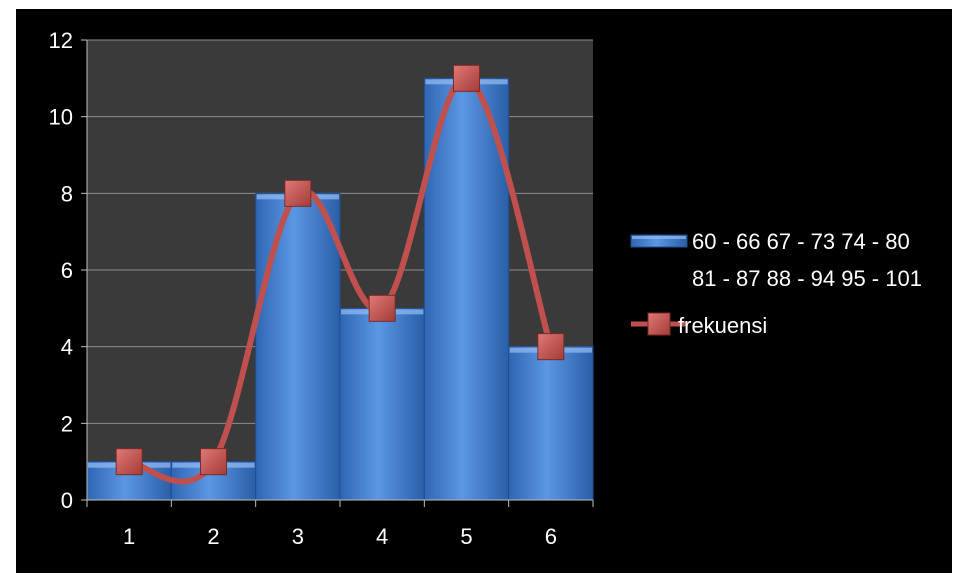 The height and width of the screenshot is (578, 955). What do you see at coordinates (61, 40) in the screenshot?
I see `y-tick-label: 12` at bounding box center [61, 40].